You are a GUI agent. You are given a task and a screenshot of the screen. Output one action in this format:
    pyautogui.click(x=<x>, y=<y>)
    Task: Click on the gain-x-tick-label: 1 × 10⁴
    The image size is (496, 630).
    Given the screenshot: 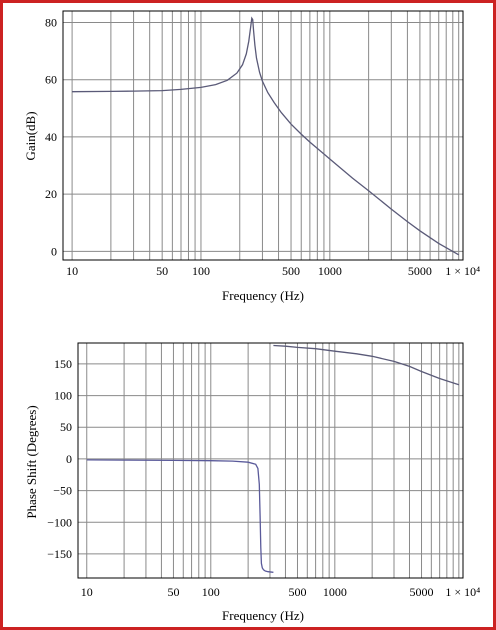 What is the action you would take?
    pyautogui.click(x=462, y=271)
    